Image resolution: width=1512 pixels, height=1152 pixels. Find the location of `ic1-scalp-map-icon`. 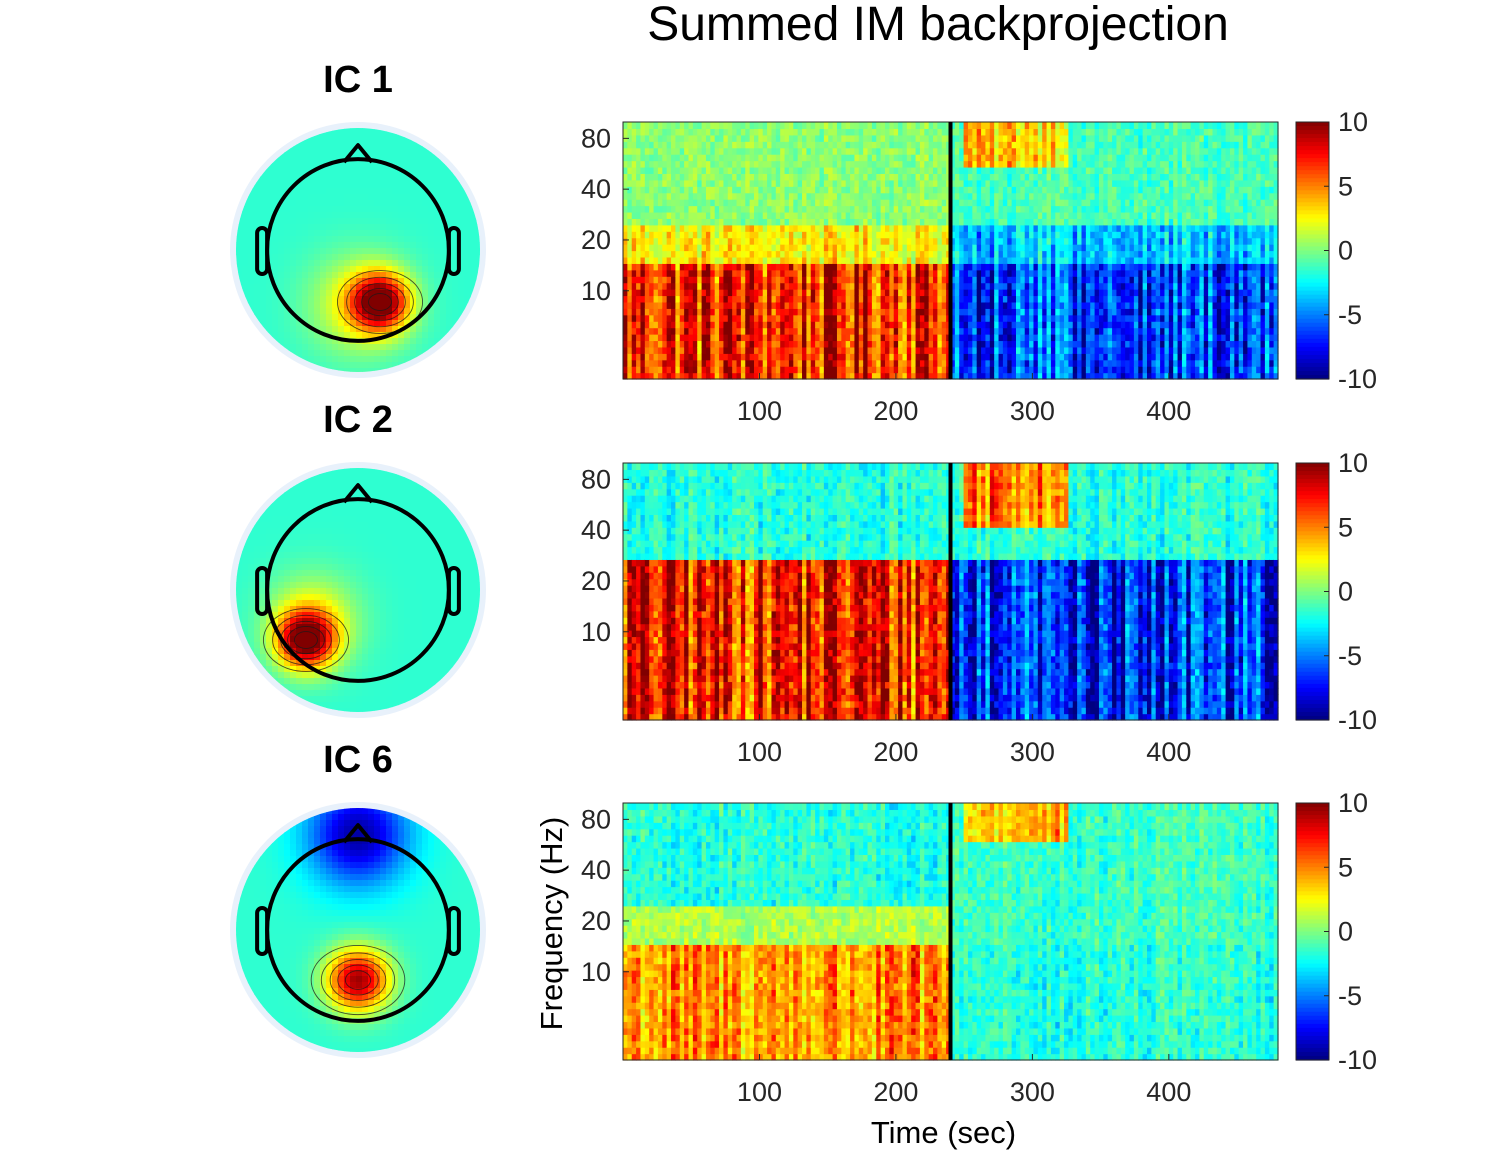

ic1-scalp-map-icon is located at coordinates (358, 250).